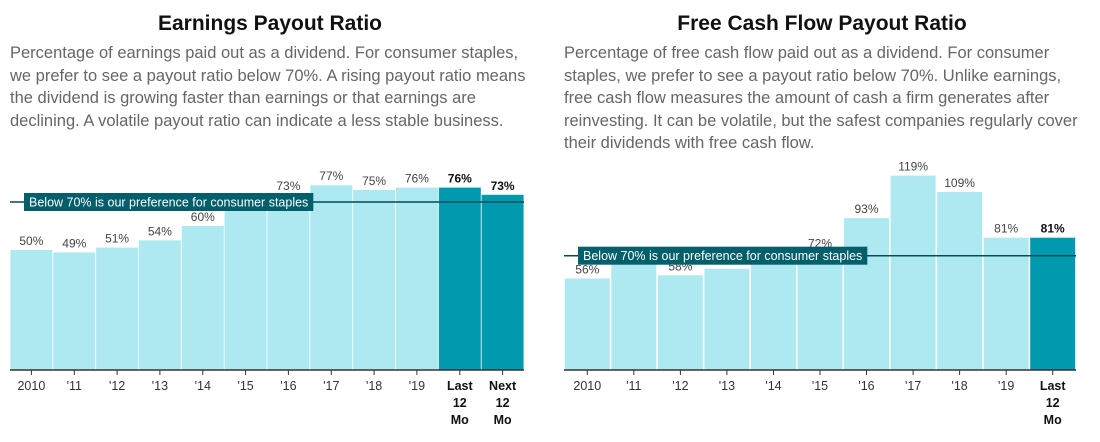 The image size is (1100, 442). What do you see at coordinates (31, 241) in the screenshot?
I see `data-label: 50%` at bounding box center [31, 241].